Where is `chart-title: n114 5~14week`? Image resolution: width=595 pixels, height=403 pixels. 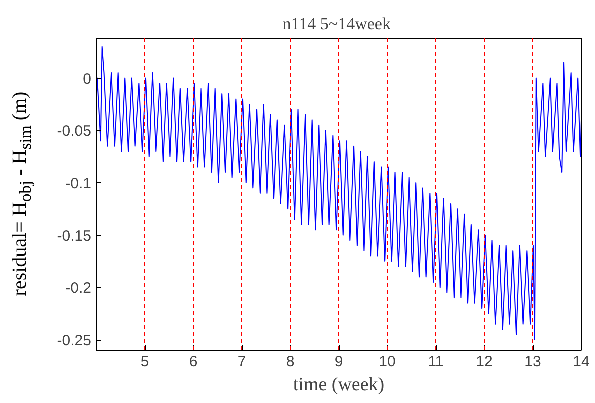
chart-title: n114 5~14week is located at coordinates (337, 24).